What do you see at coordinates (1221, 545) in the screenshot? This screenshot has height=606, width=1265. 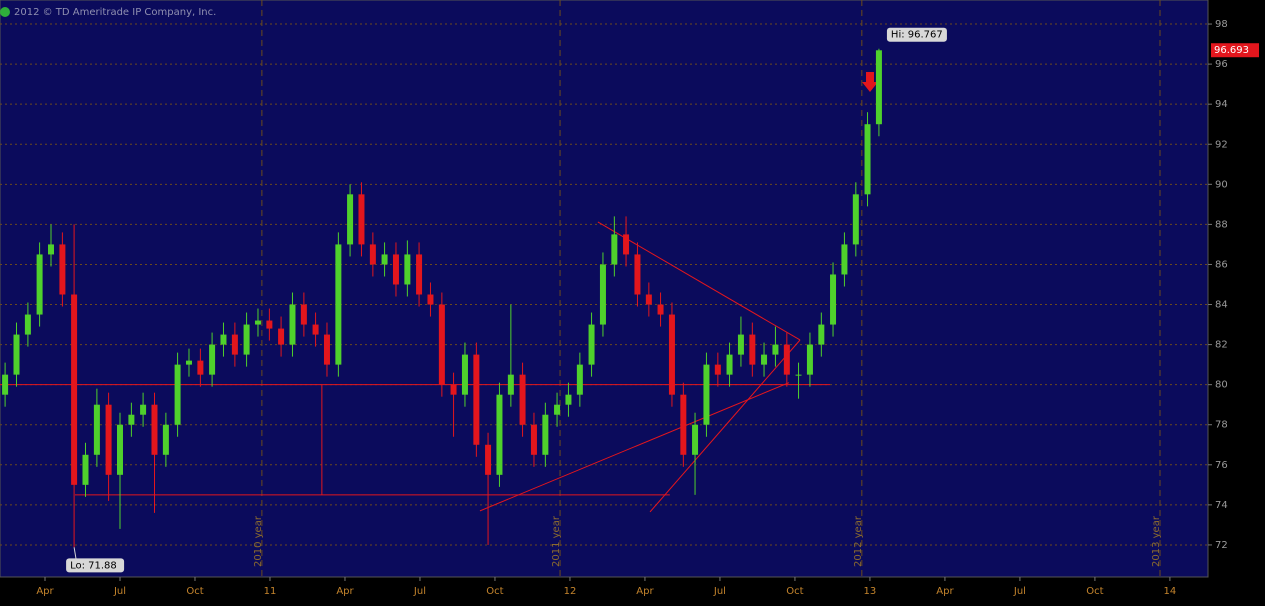 I see `y-tick-label: 72` at bounding box center [1221, 545].